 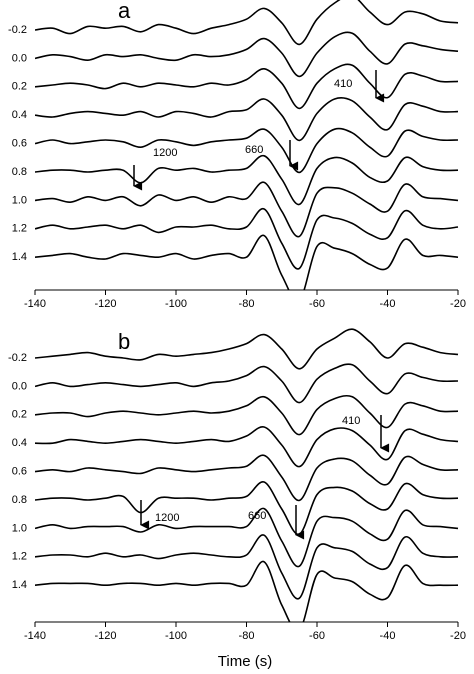 What do you see at coordinates (124, 341) in the screenshot?
I see `panel-label: b` at bounding box center [124, 341].